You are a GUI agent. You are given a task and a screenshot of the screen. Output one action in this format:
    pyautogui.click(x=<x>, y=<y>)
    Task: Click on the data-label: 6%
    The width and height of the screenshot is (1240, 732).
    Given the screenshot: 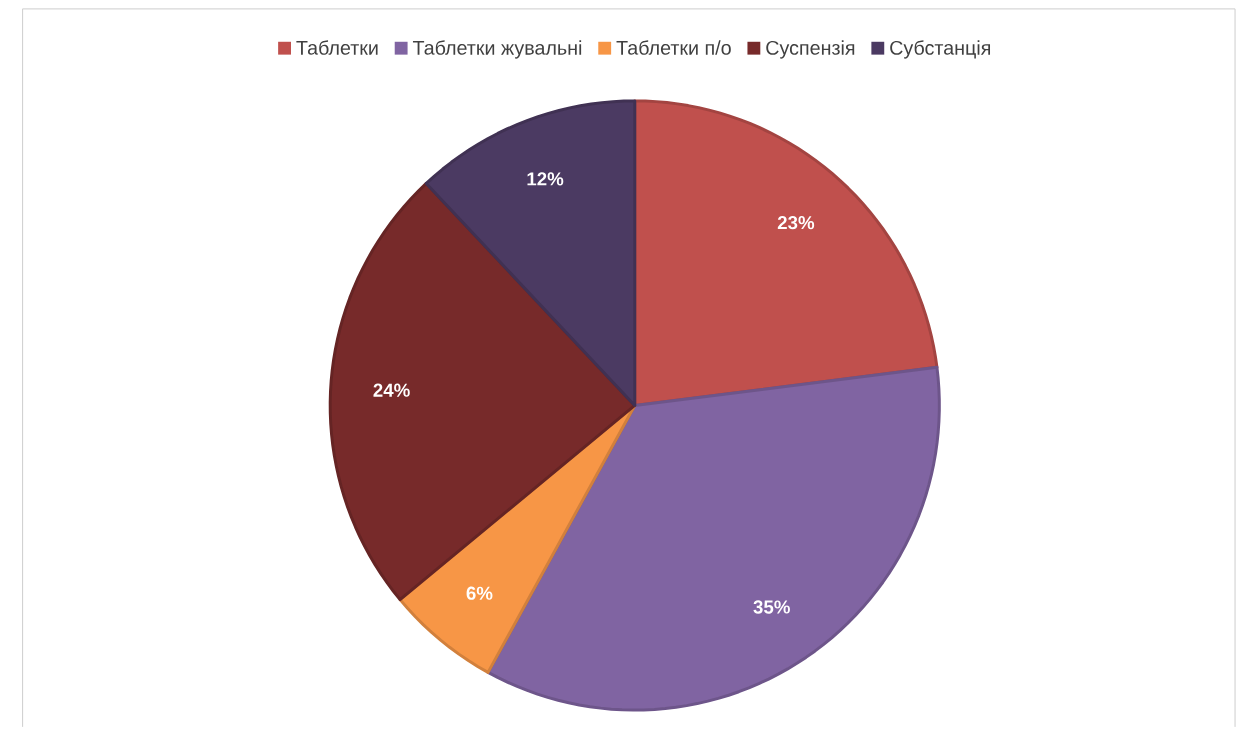 What is the action you would take?
    pyautogui.click(x=479, y=593)
    